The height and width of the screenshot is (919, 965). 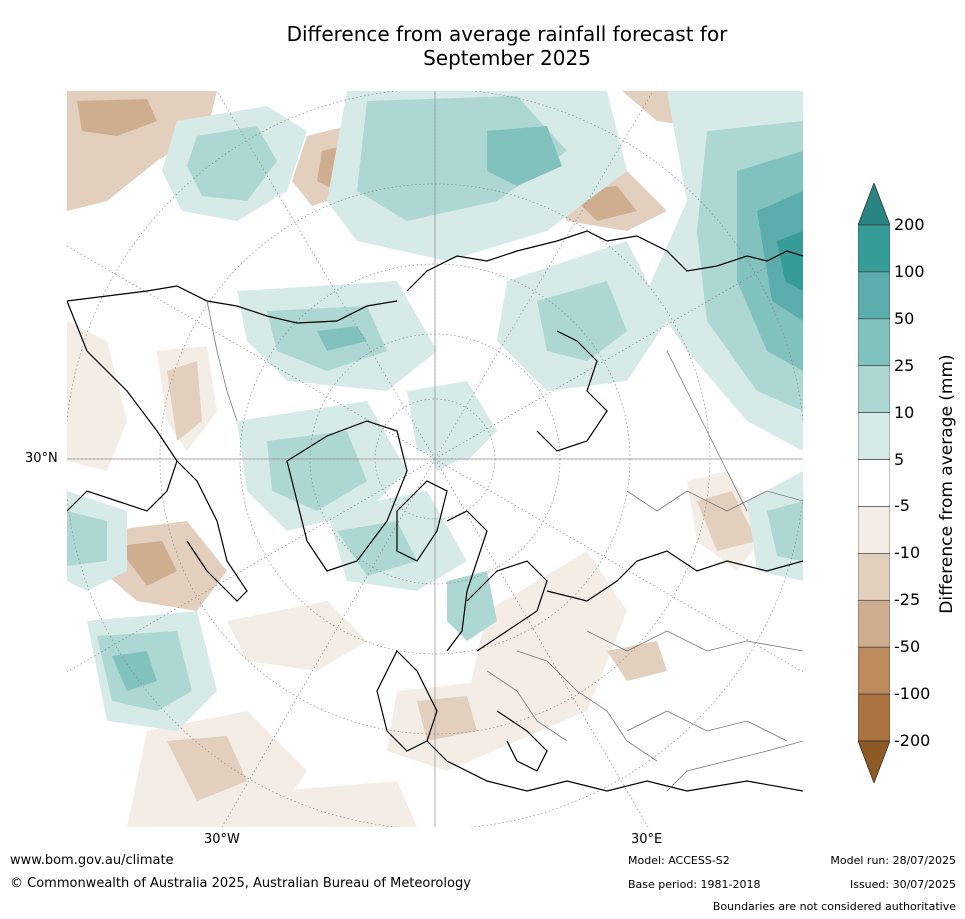 What do you see at coordinates (874, 203) in the screenshot?
I see `colorbar-extend-top` at bounding box center [874, 203].